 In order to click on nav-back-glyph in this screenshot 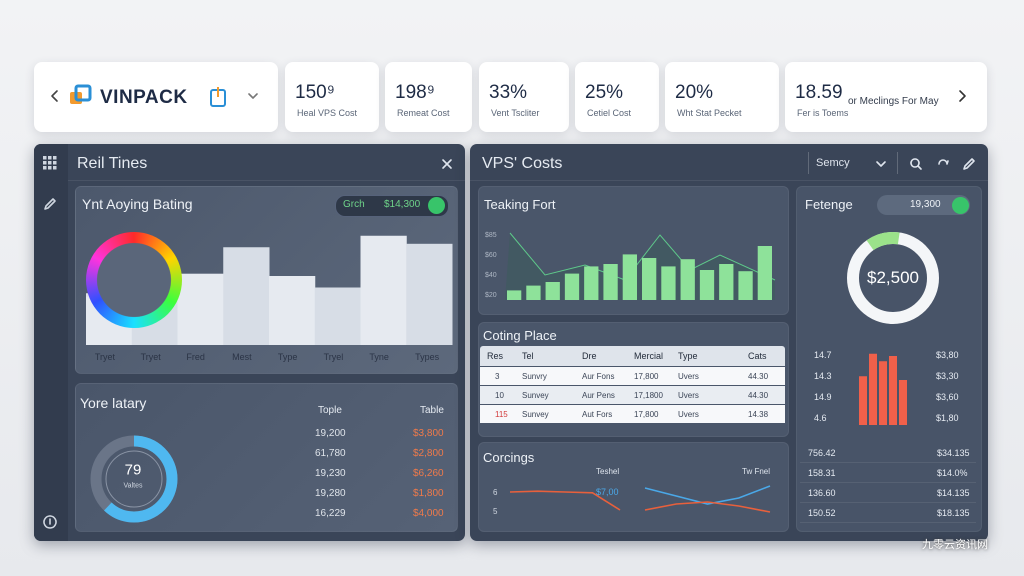, I will do `click(54, 96)`.